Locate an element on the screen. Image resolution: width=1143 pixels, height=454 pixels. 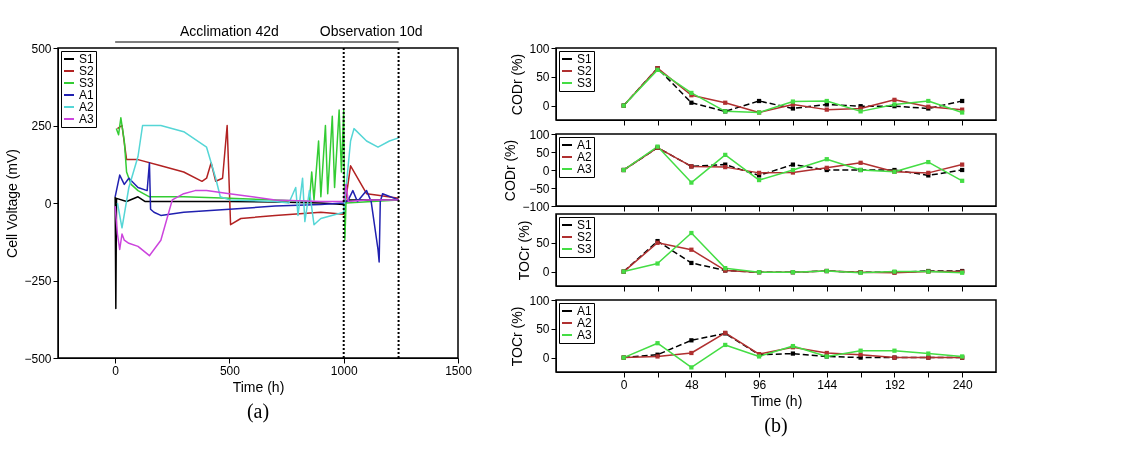
text: (a) is located at coordinates (258, 411).